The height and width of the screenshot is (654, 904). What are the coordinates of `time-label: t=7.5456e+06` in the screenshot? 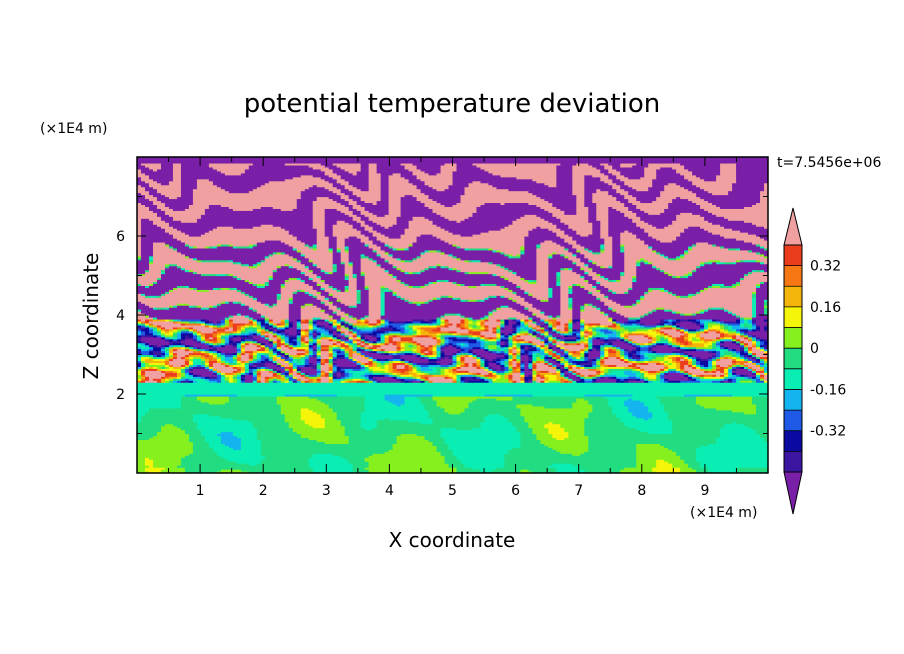 It's located at (829, 163).